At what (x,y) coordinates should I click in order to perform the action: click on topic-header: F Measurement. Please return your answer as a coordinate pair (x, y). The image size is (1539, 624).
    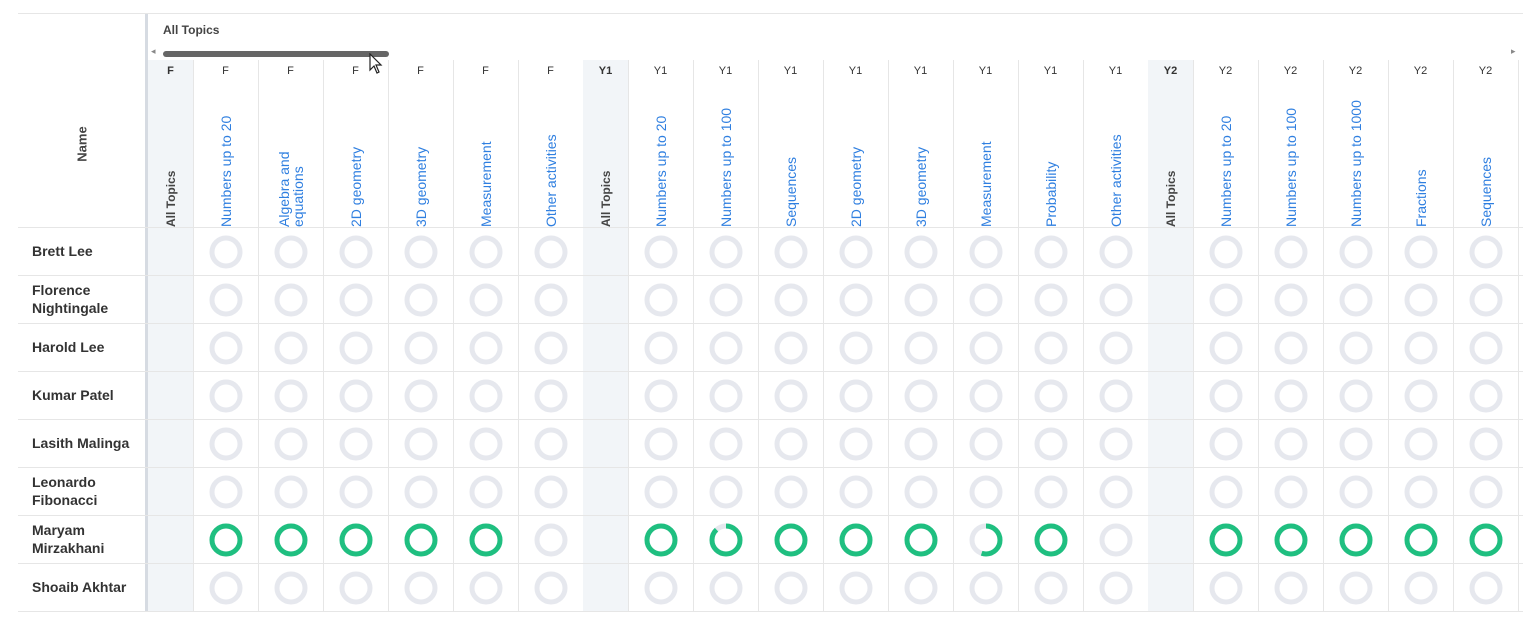
    Looking at the image, I should click on (485, 143).